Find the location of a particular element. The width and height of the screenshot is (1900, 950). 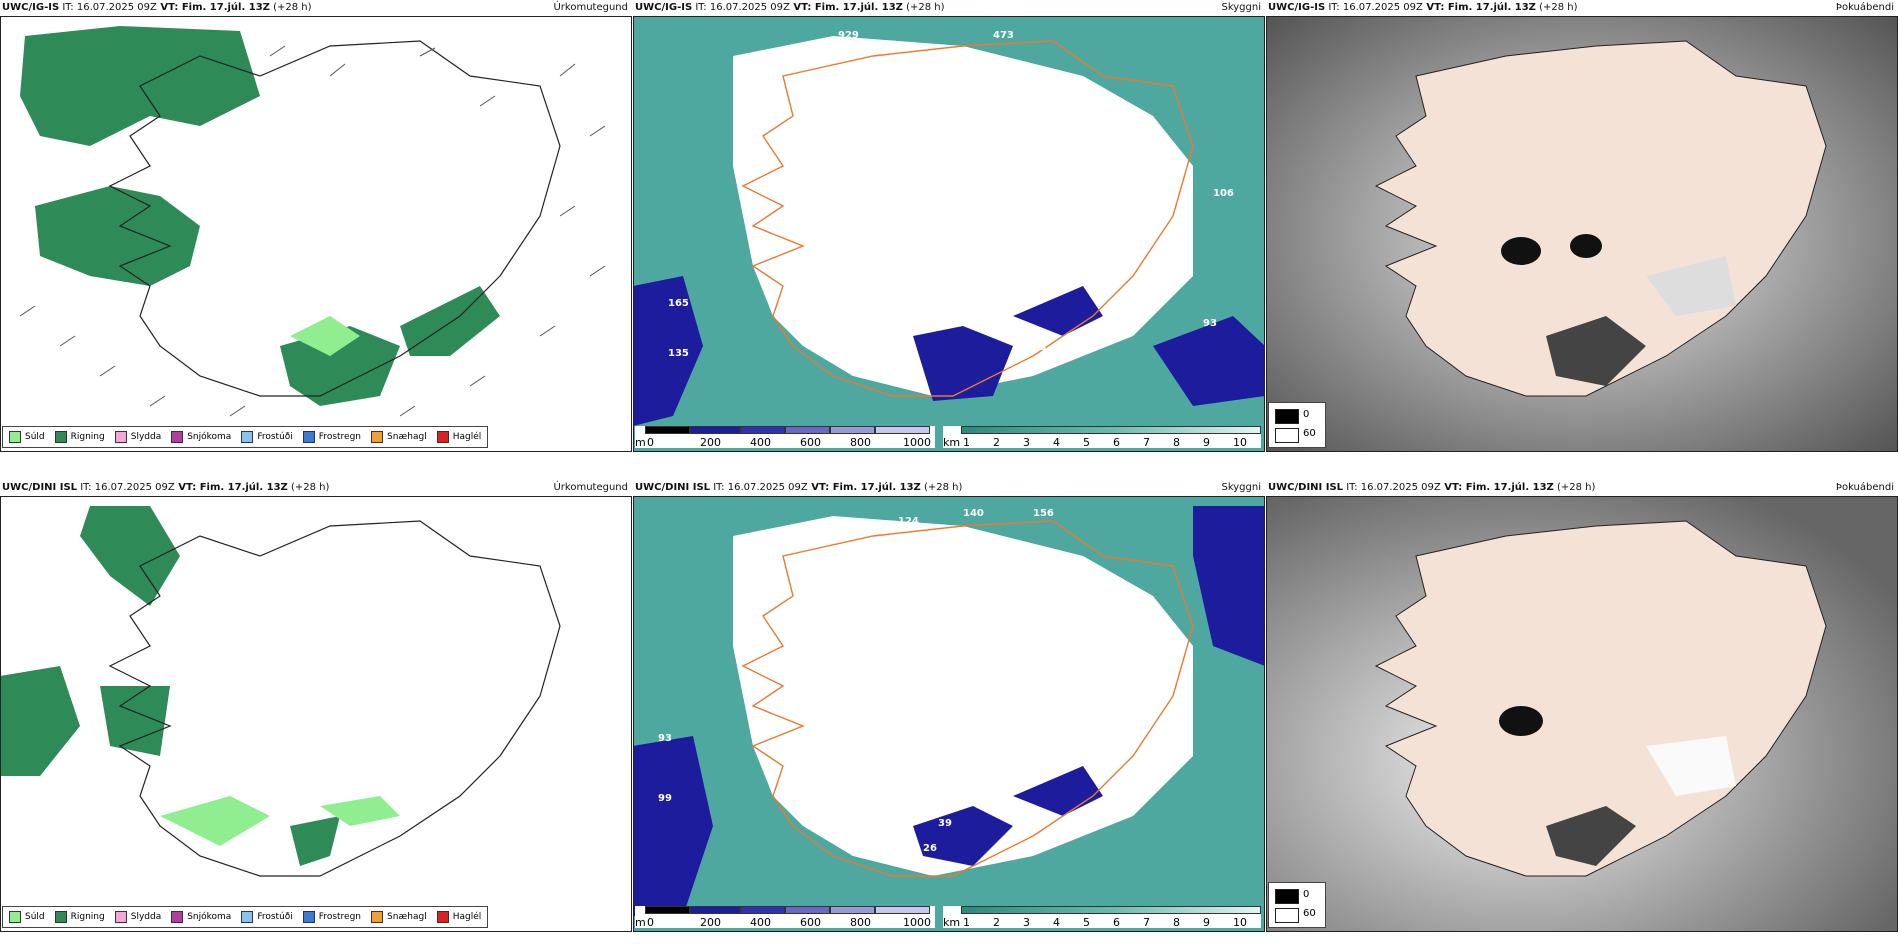

svg-text: 26 is located at coordinates (930, 848).